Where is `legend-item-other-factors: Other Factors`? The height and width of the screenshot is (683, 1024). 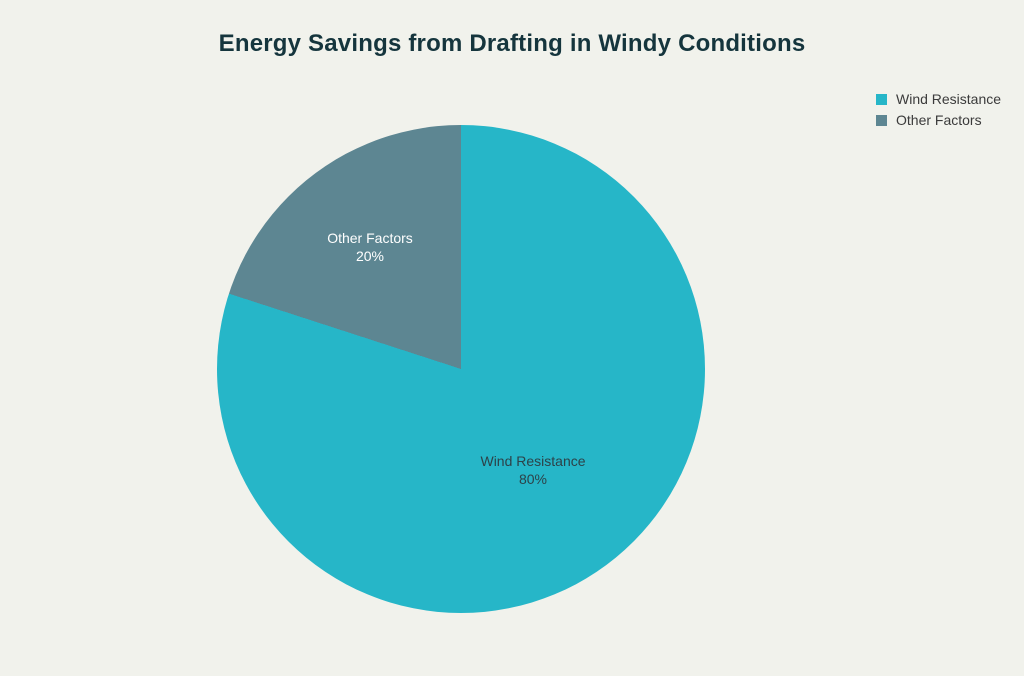
legend-item-other-factors: Other Factors is located at coordinates (938, 120).